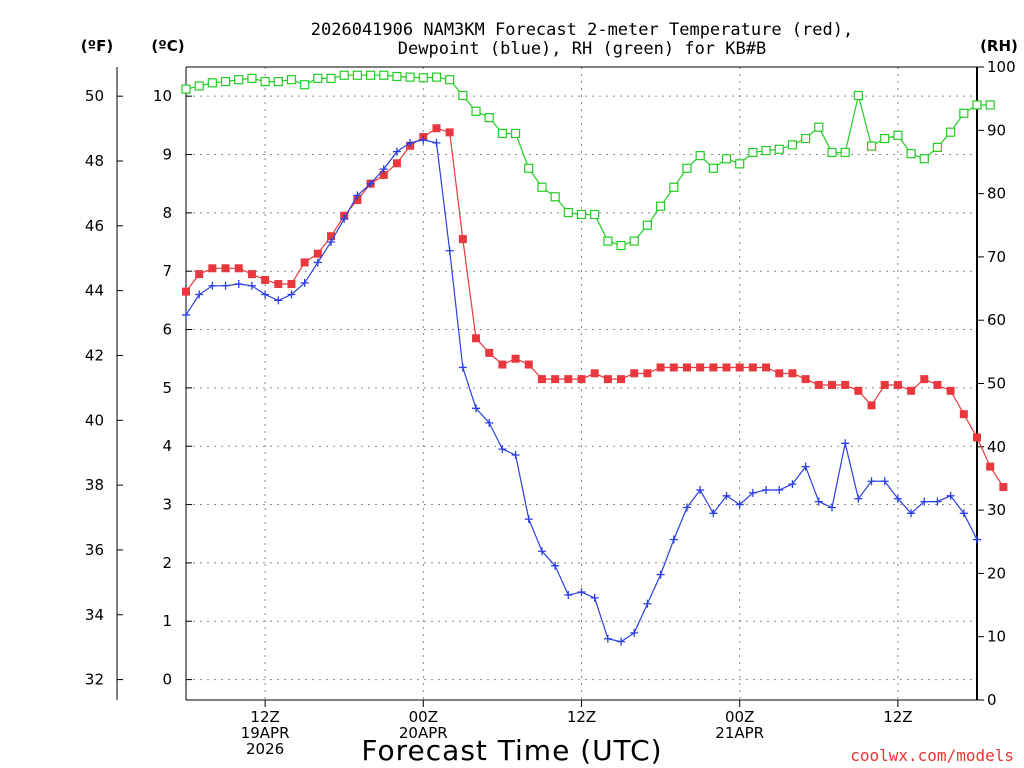 The width and height of the screenshot is (1024, 768). I want to click on rh-tick-label: 60, so click(996, 320).